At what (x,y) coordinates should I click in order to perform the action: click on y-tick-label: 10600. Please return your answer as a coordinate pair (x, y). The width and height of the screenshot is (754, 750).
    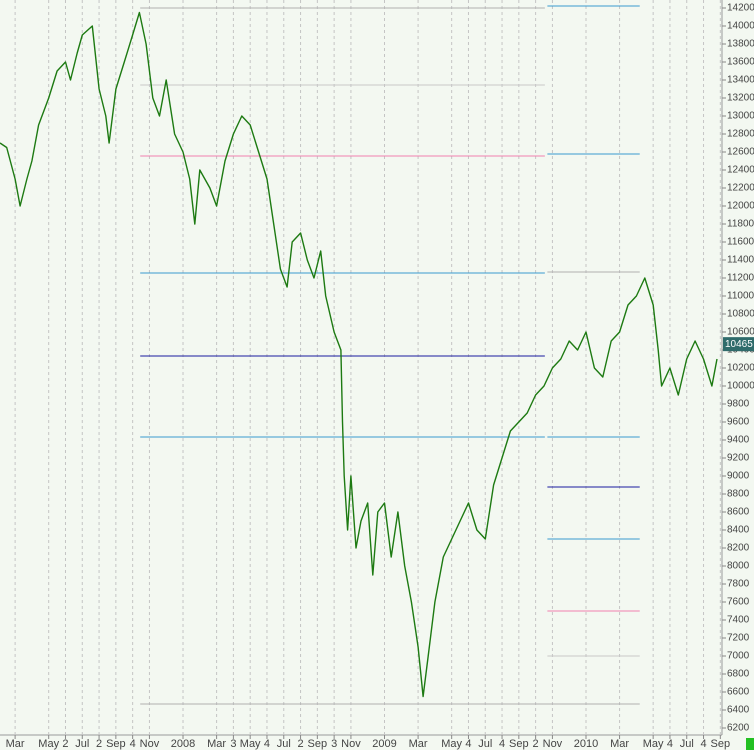
    Looking at the image, I should click on (740, 332).